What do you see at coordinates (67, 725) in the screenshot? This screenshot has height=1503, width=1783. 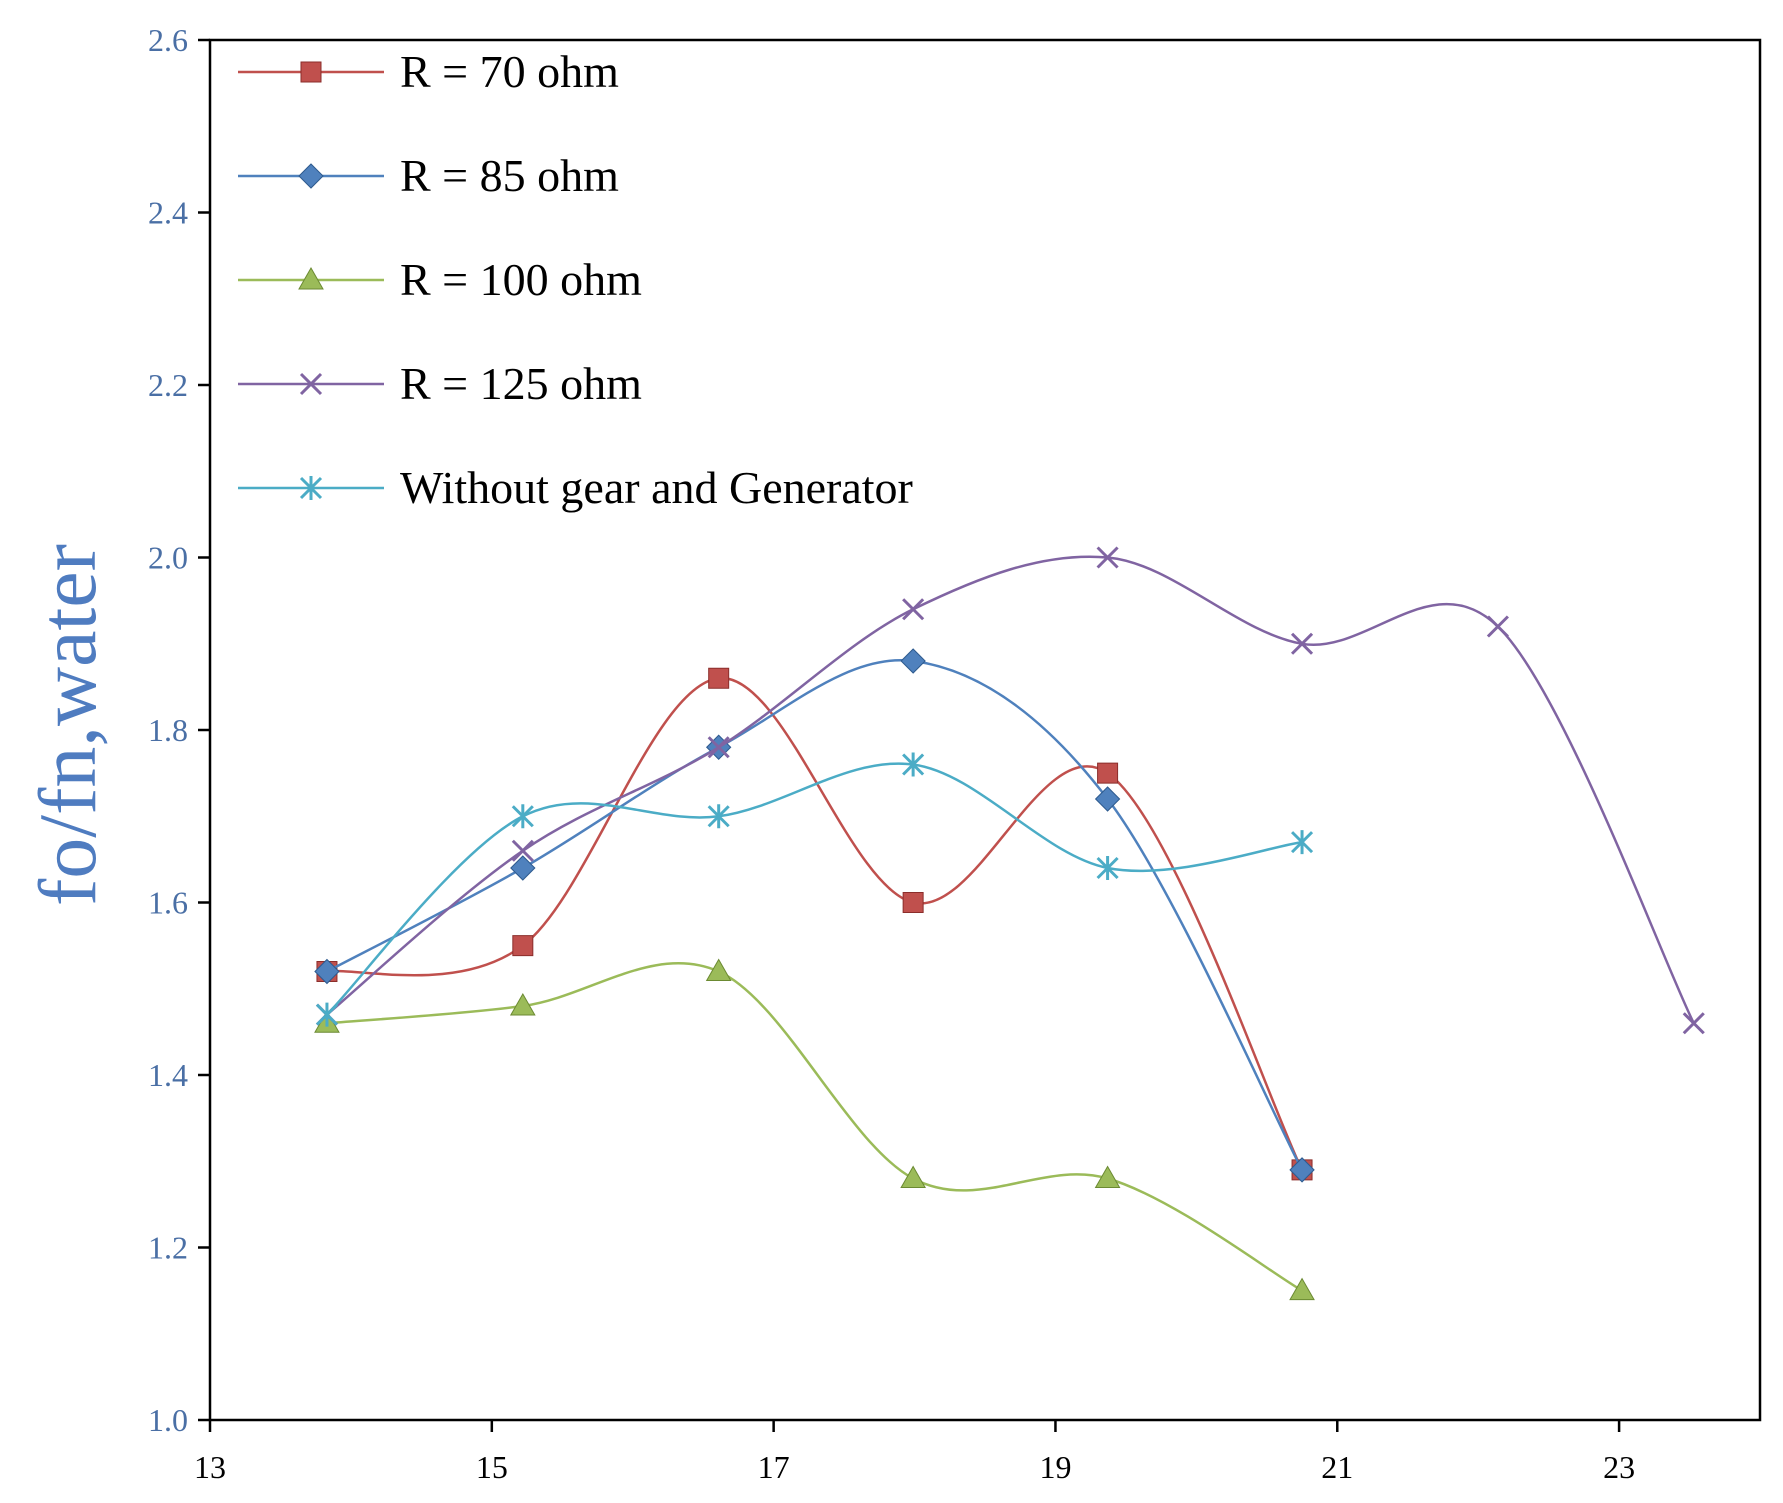 I see `y-axis-label: fo/fn,water` at bounding box center [67, 725].